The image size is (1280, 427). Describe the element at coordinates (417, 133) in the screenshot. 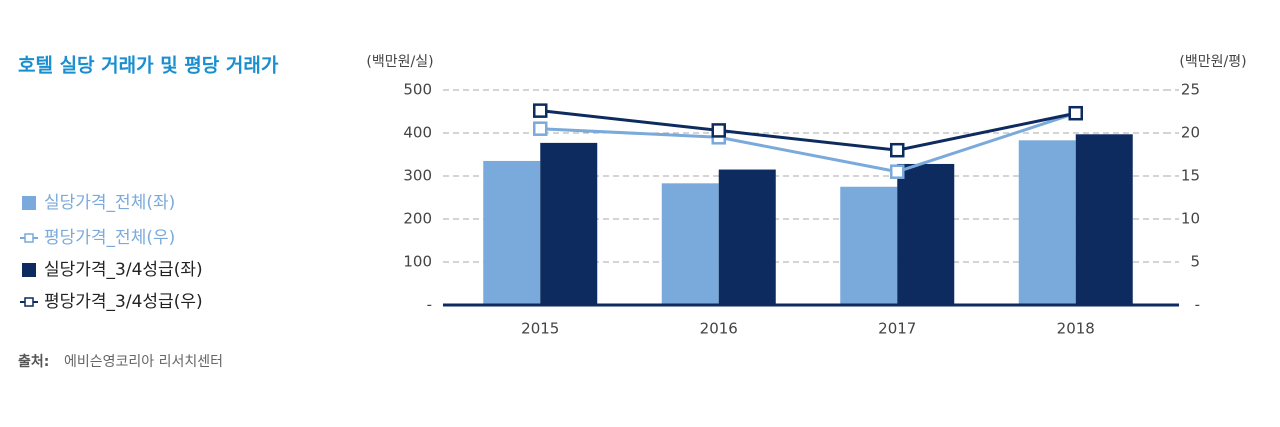

I see `y-tick-label: 400` at that location.